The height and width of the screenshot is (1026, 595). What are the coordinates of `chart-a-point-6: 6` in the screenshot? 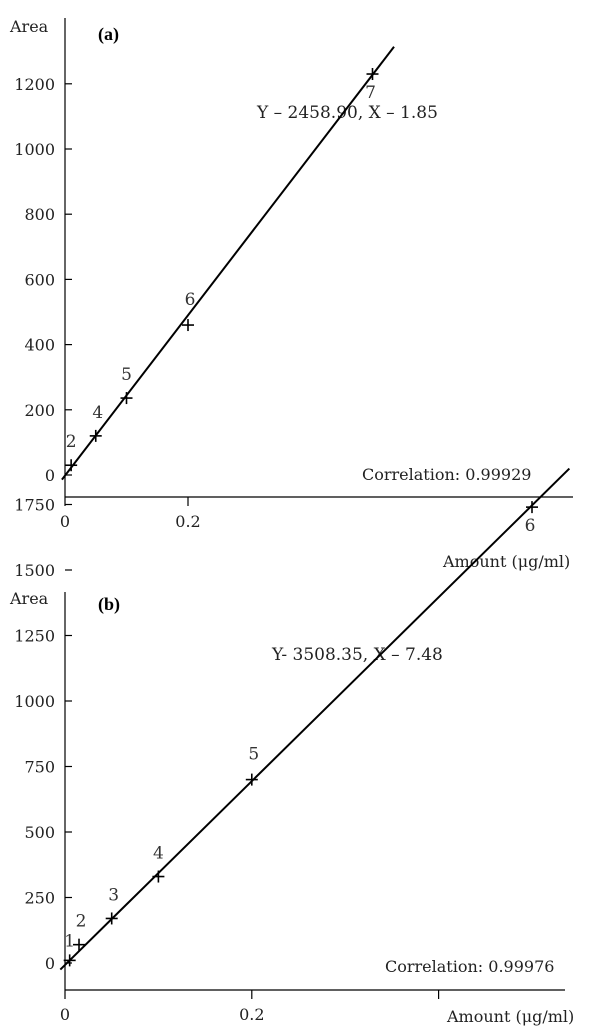 It's located at (189, 311).